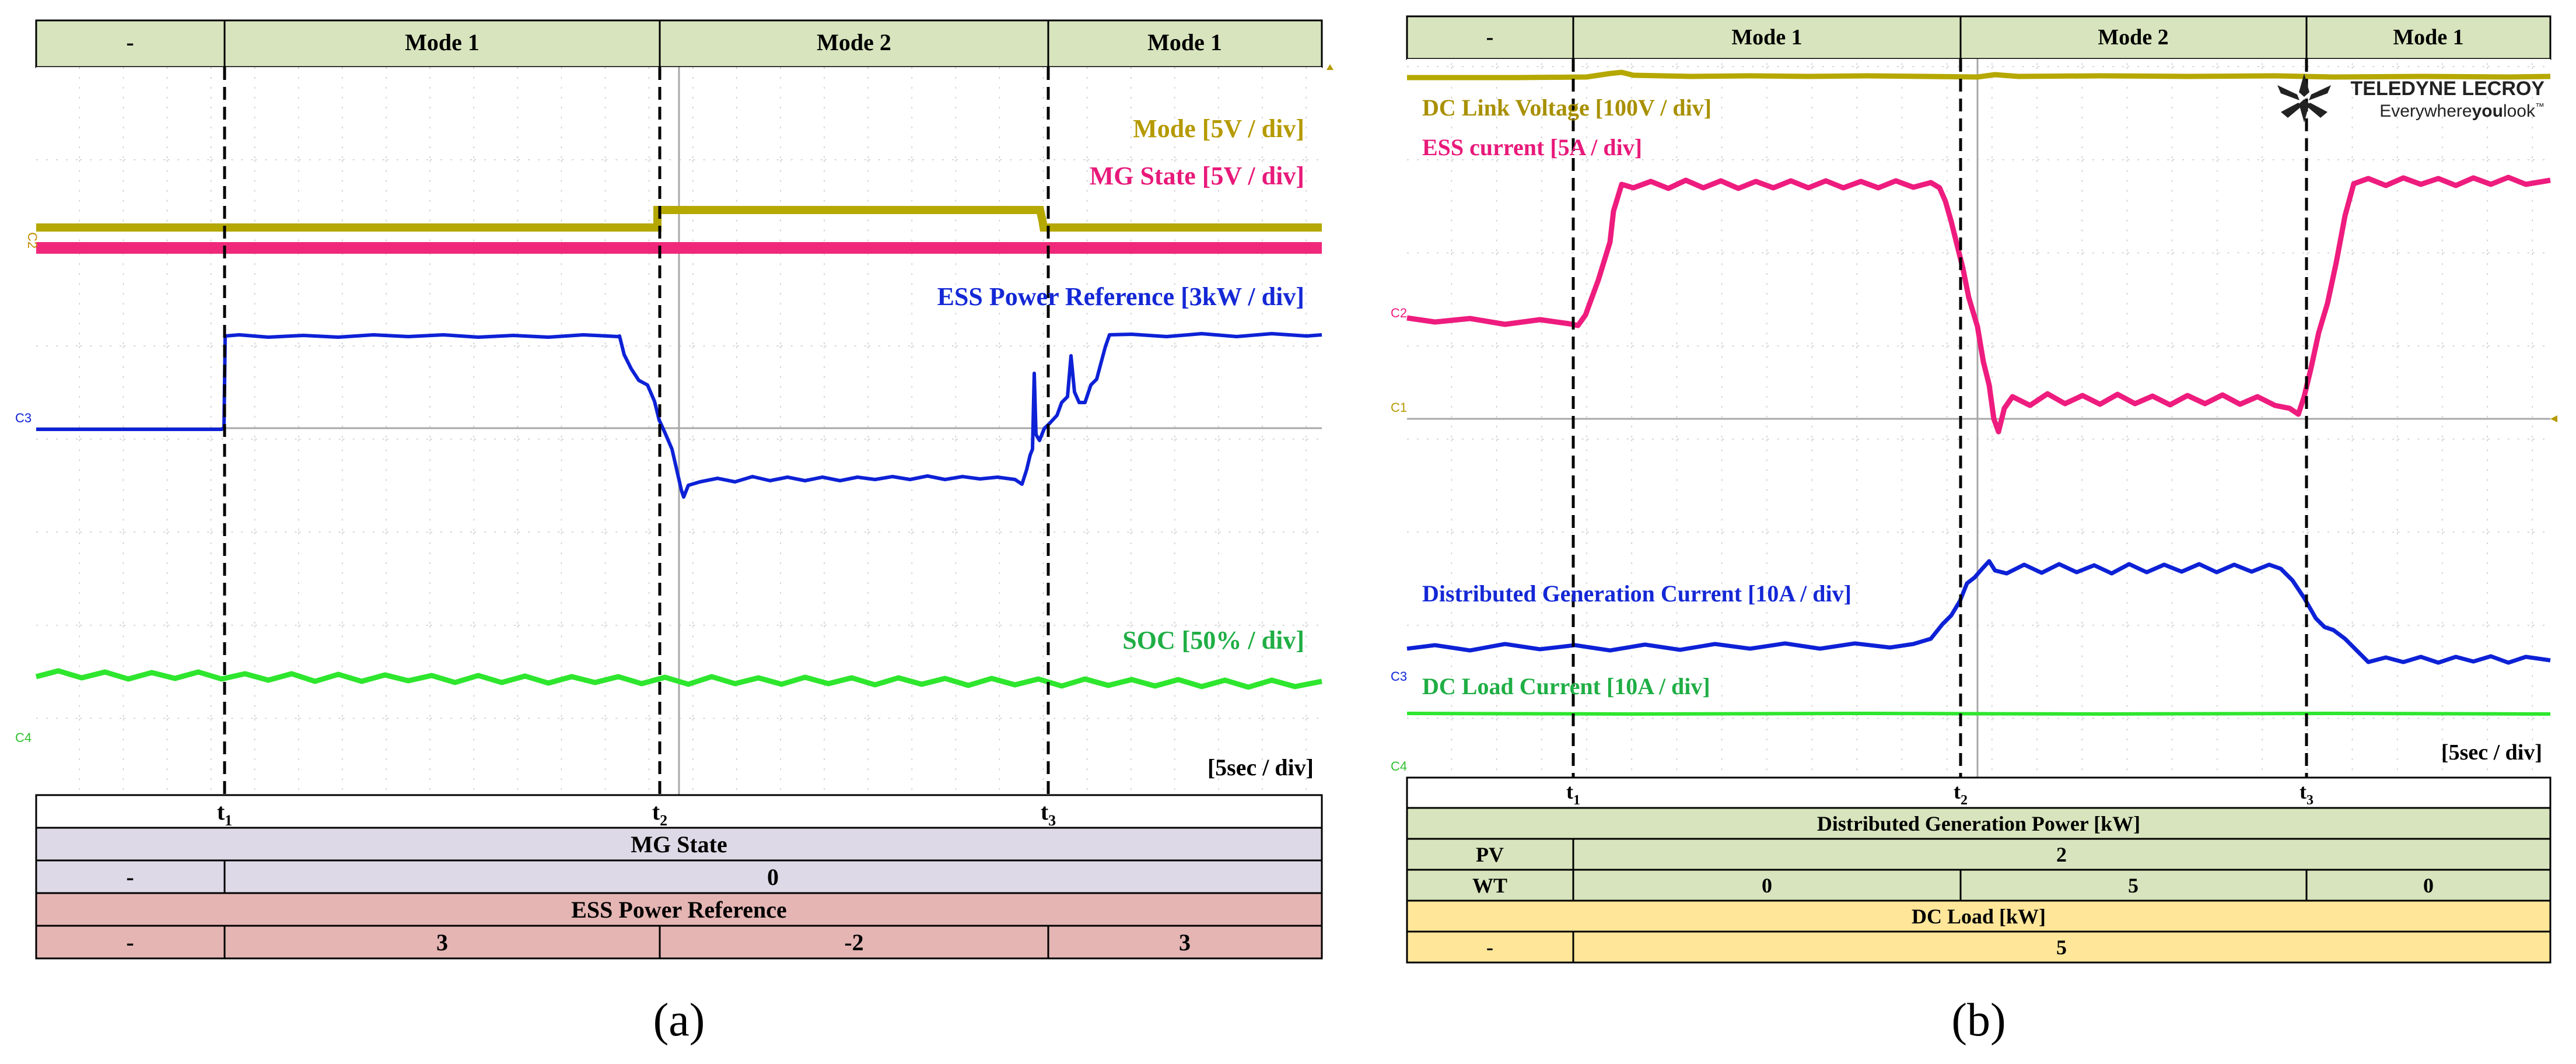 Image resolution: width=2576 pixels, height=1064 pixels. I want to click on channel-marker-c2-b: C2, so click(1399, 313).